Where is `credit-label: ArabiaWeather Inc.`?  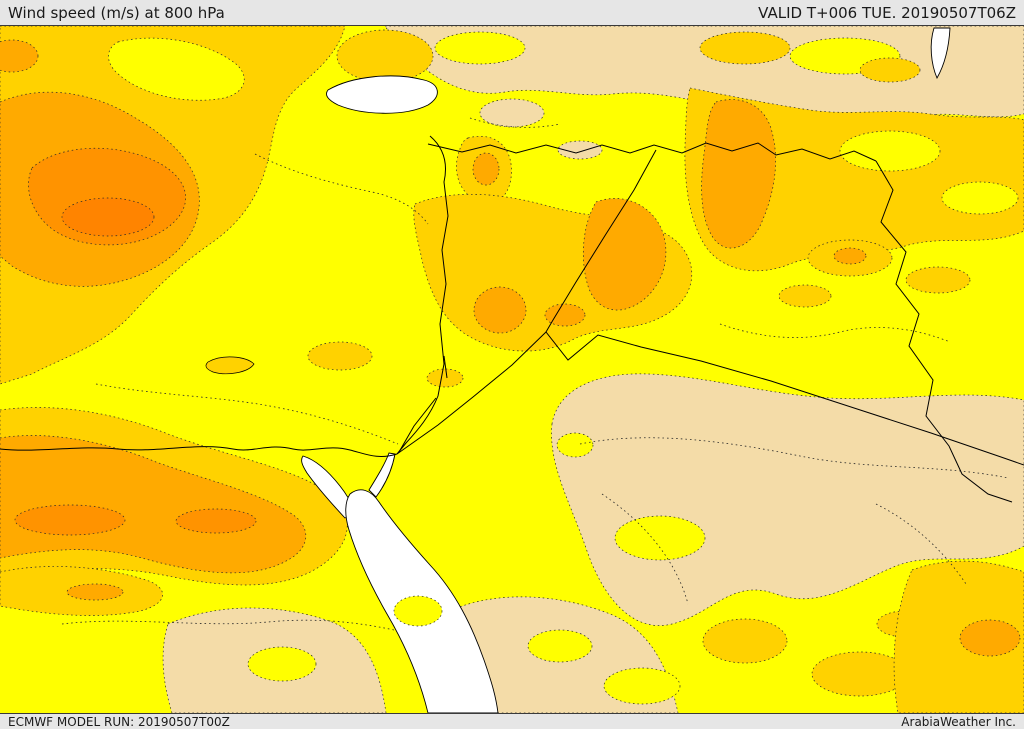
credit-label: ArabiaWeather Inc. is located at coordinates (958, 721).